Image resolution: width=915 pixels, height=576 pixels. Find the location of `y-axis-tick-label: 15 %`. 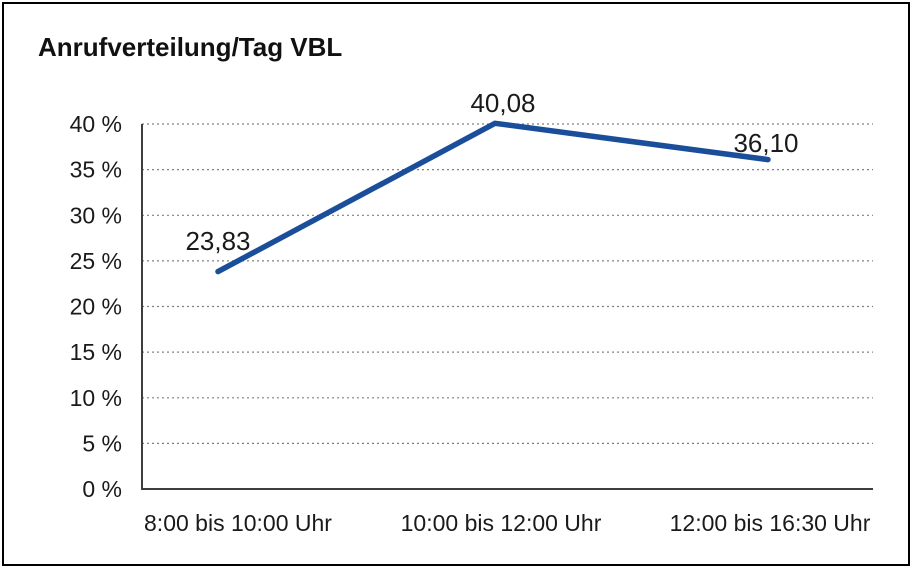

y-axis-tick-label: 15 % is located at coordinates (96, 352).